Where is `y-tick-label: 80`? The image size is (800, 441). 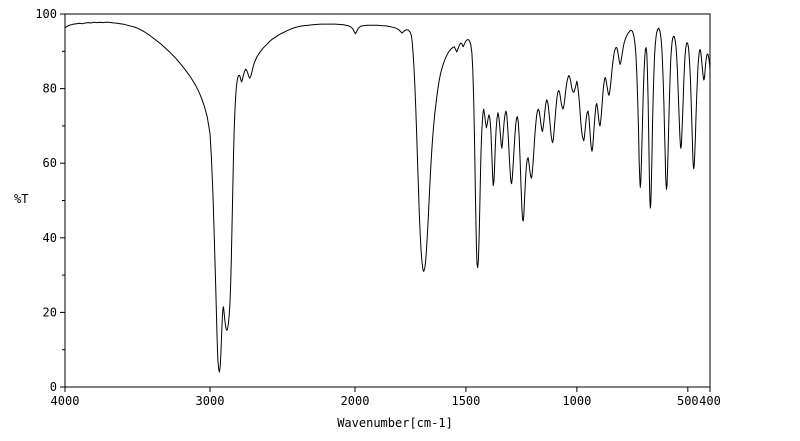
y-tick-label: 80 is located at coordinates (50, 89).